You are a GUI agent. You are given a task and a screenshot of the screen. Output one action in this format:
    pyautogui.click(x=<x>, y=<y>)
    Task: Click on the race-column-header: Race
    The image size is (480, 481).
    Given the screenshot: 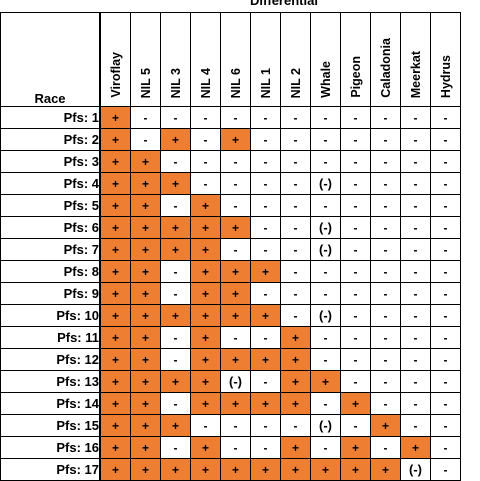 What is the action you would take?
    pyautogui.click(x=50, y=59)
    